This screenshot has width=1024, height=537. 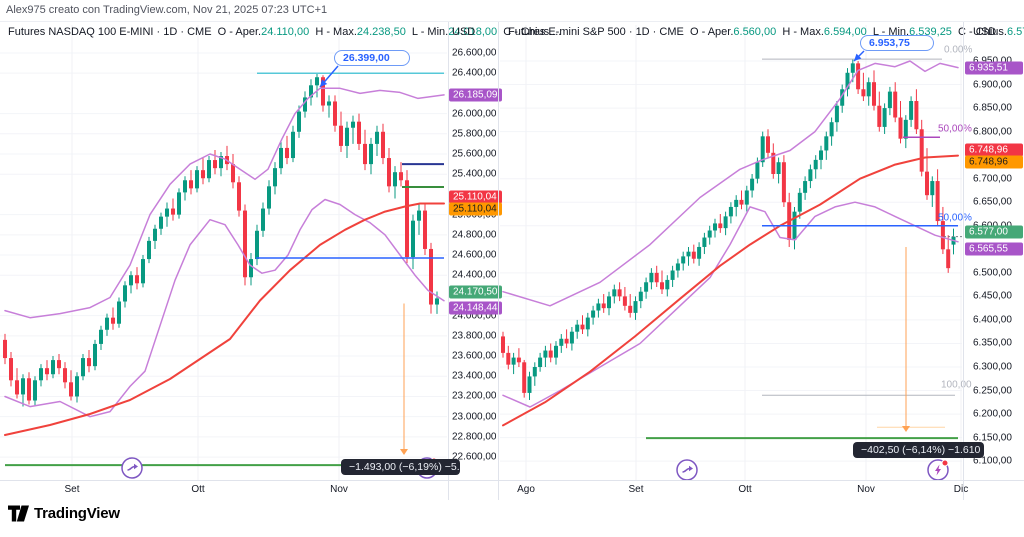 What do you see at coordinates (992, 461) in the screenshot?
I see `price-tick: 6.100,00` at bounding box center [992, 461].